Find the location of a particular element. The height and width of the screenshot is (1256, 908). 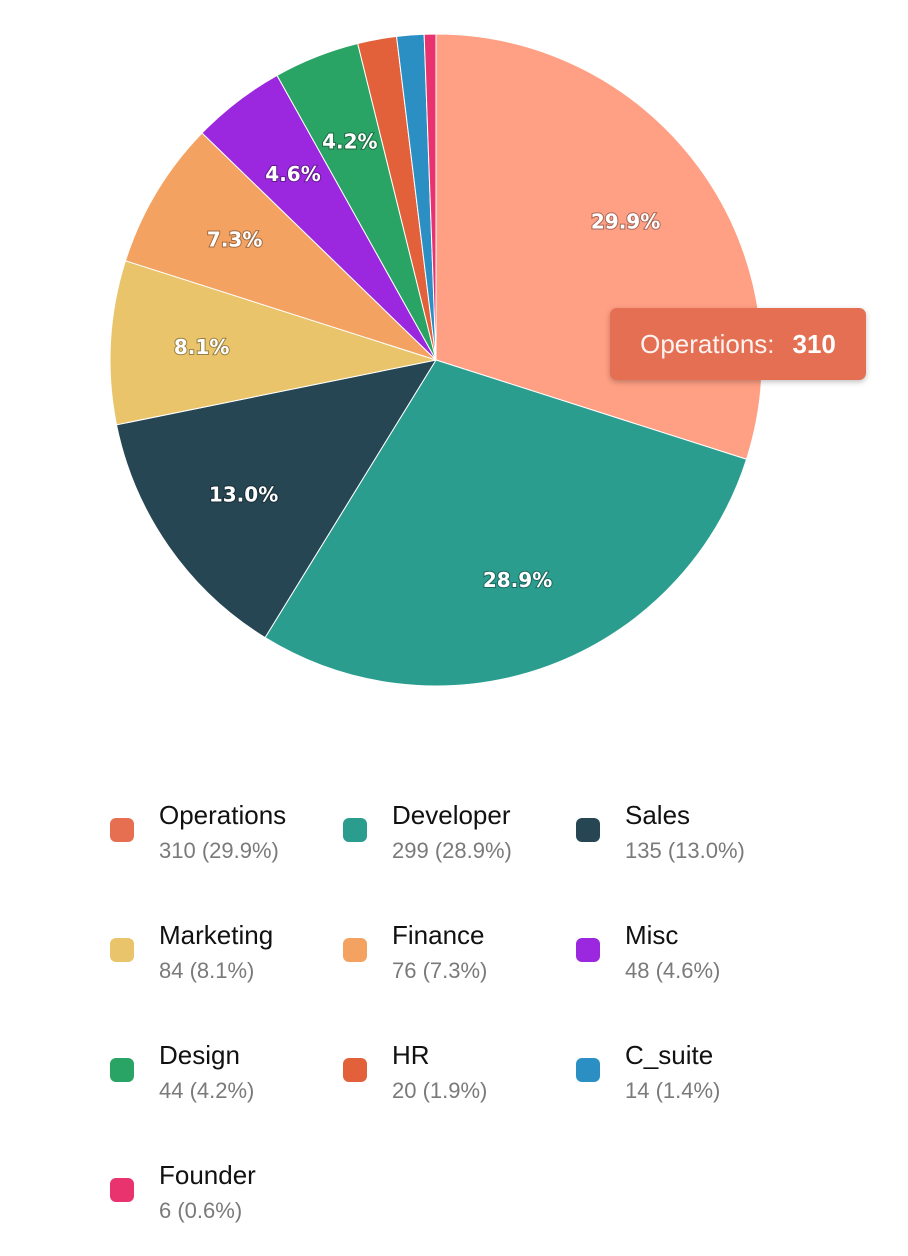

legend-value: 76 (7.3%) is located at coordinates (440, 970).